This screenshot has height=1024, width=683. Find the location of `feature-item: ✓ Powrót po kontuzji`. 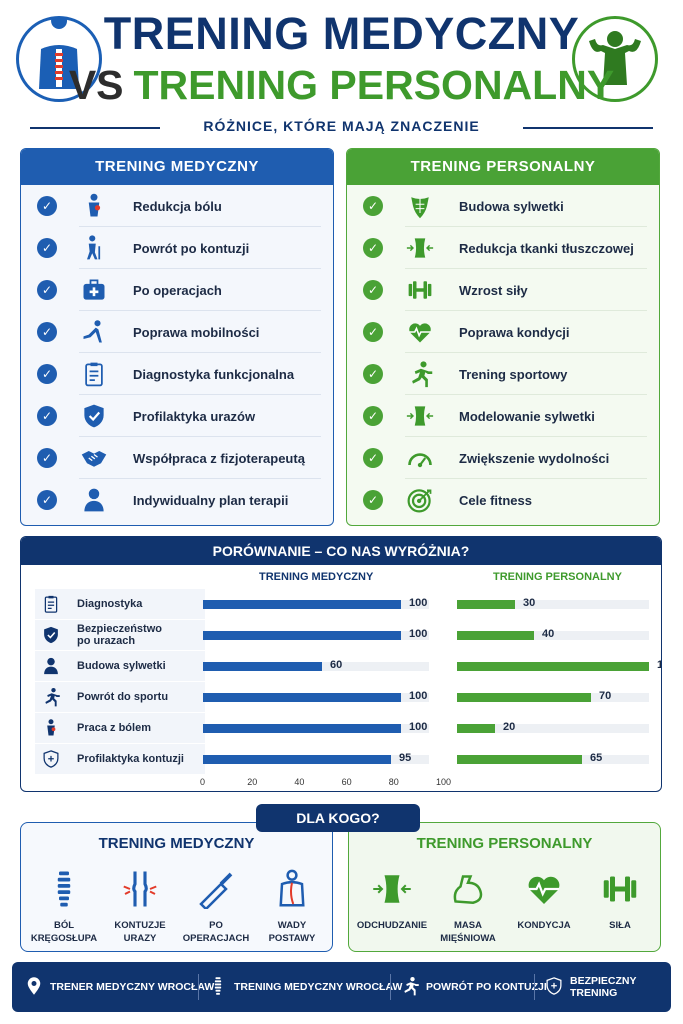

feature-item: ✓ Powrót po kontuzji is located at coordinates (177, 248).